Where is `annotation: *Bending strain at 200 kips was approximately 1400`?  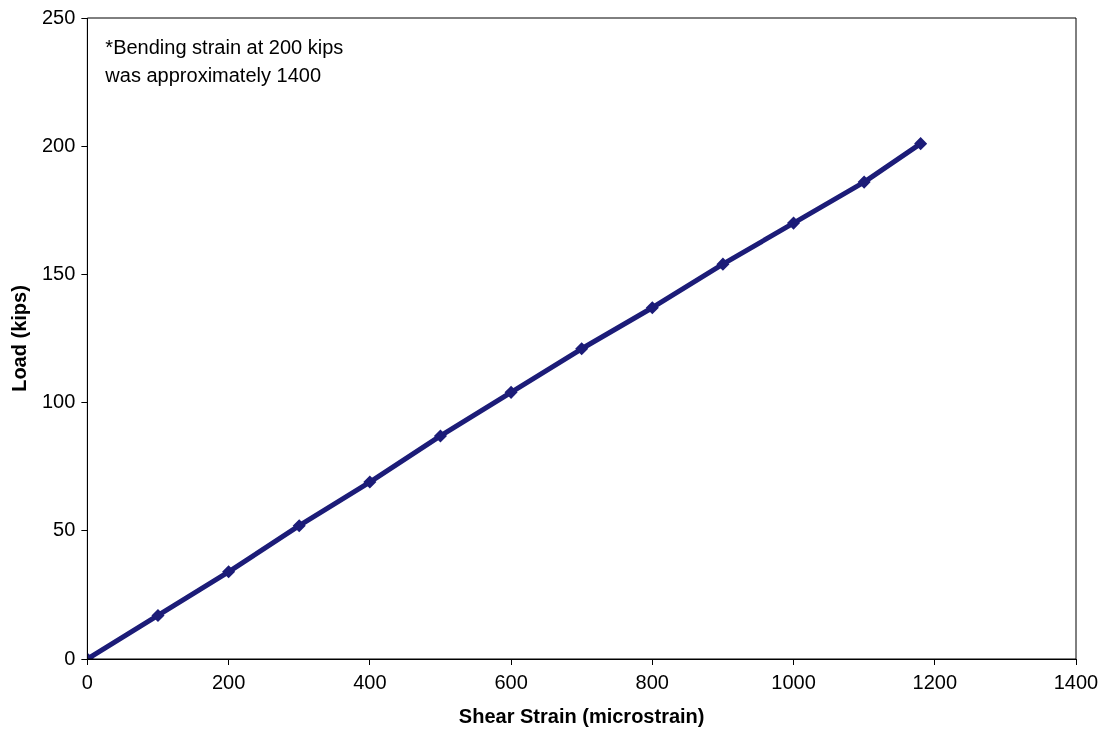 annotation: *Bending strain at 200 kips was approximately 1400 is located at coordinates (224, 60).